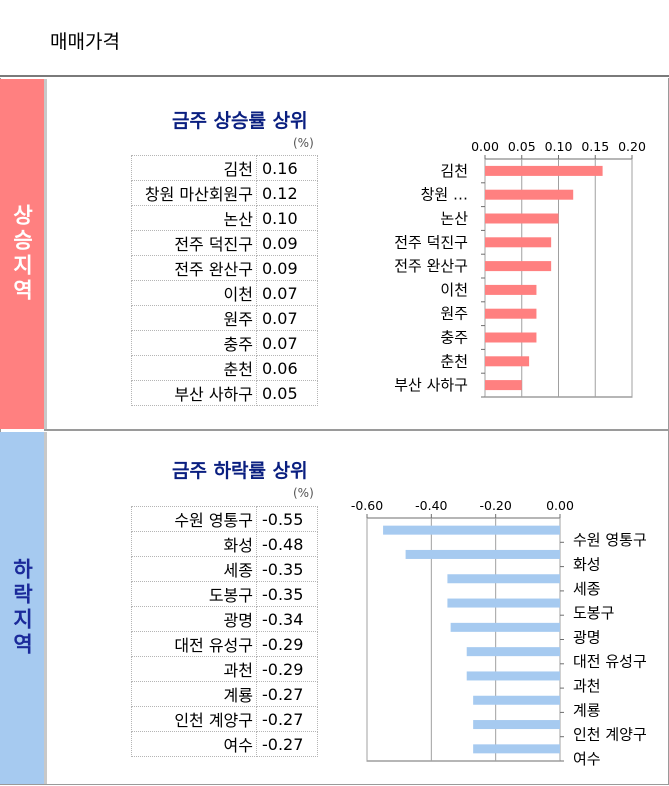  What do you see at coordinates (287, 193) in the screenshot?
I see `change-value: 0.12` at bounding box center [287, 193].